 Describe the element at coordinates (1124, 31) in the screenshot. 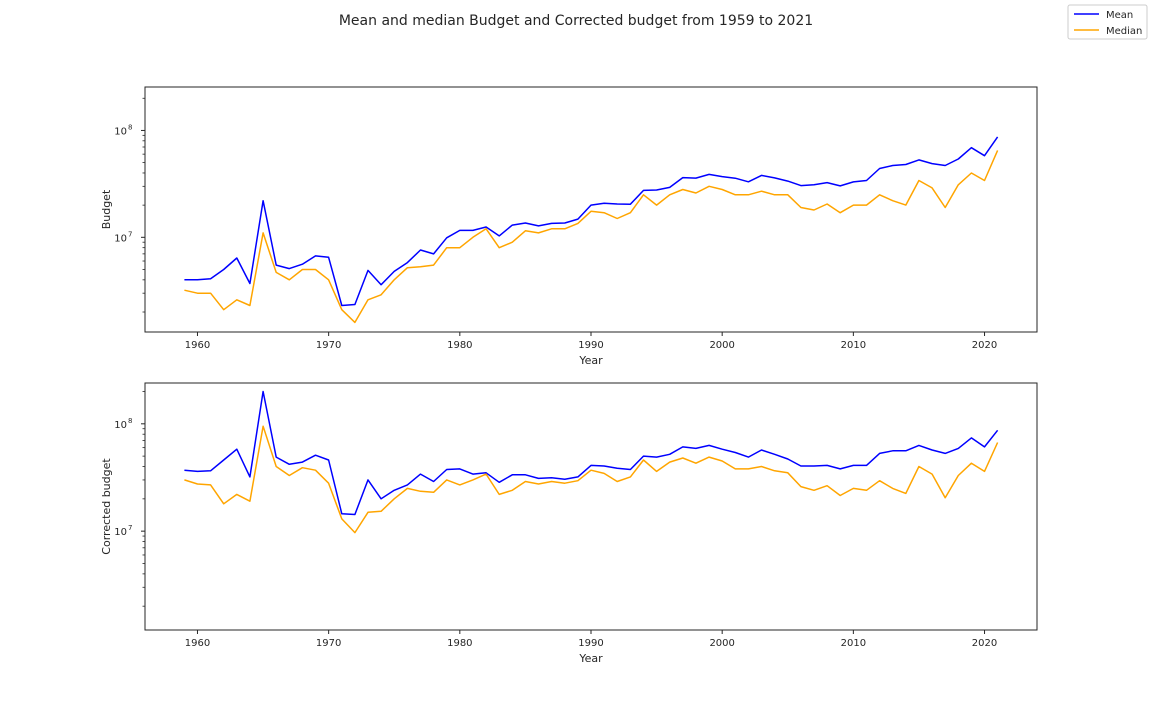

I see `legend-median-label: Median` at that location.